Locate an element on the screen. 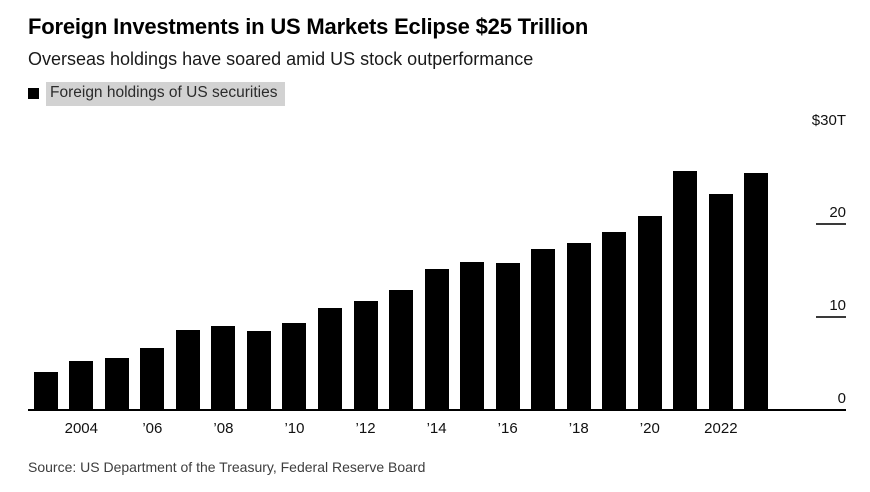 The image size is (870, 492). y-tick-label-20: 20 is located at coordinates (837, 213).